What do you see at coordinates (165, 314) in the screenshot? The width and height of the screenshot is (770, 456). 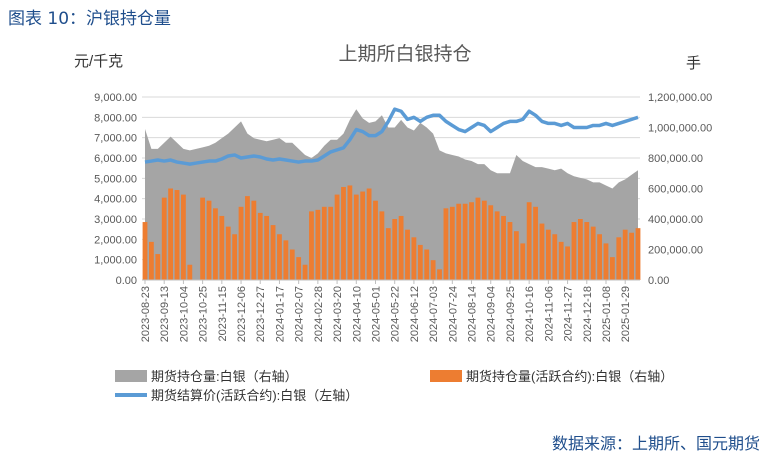 I see `x-tick-label: 2023-09-13` at bounding box center [165, 314].